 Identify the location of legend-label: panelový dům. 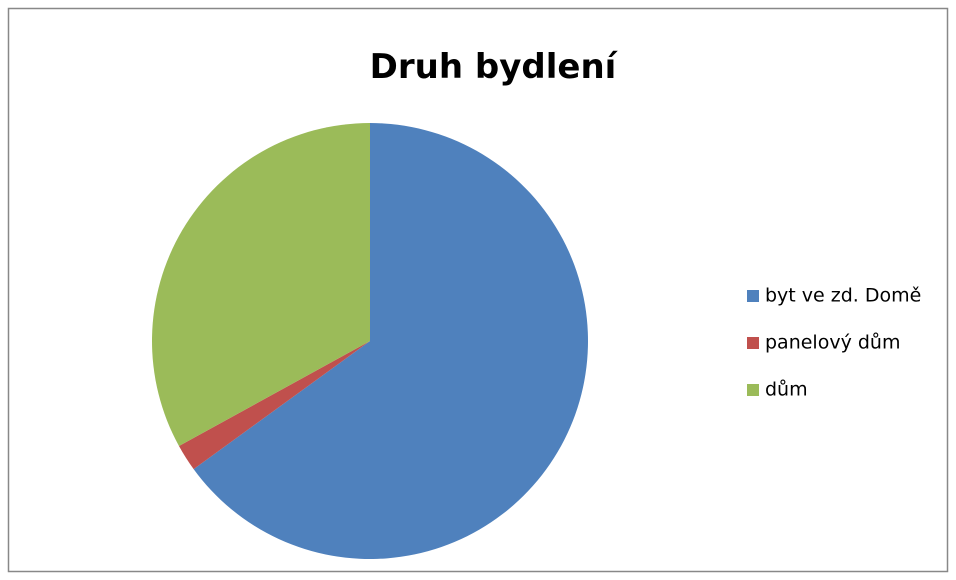
(832, 343).